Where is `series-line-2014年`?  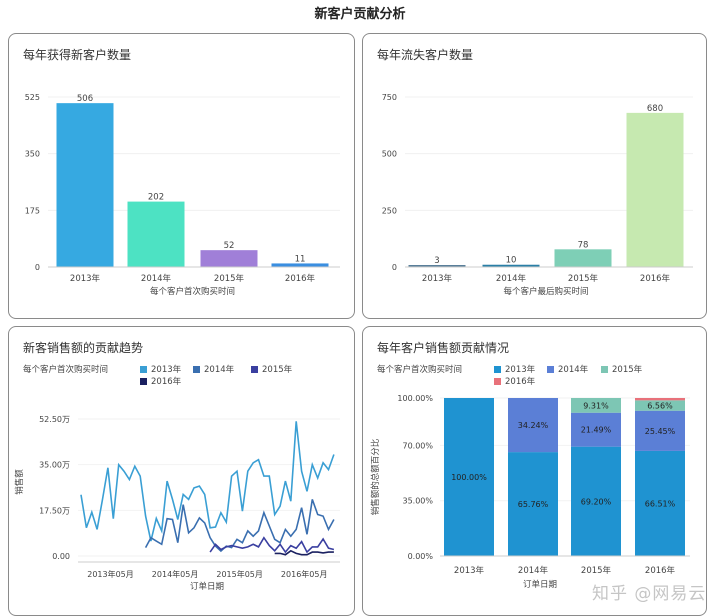 series-line-2014年 is located at coordinates (239, 526).